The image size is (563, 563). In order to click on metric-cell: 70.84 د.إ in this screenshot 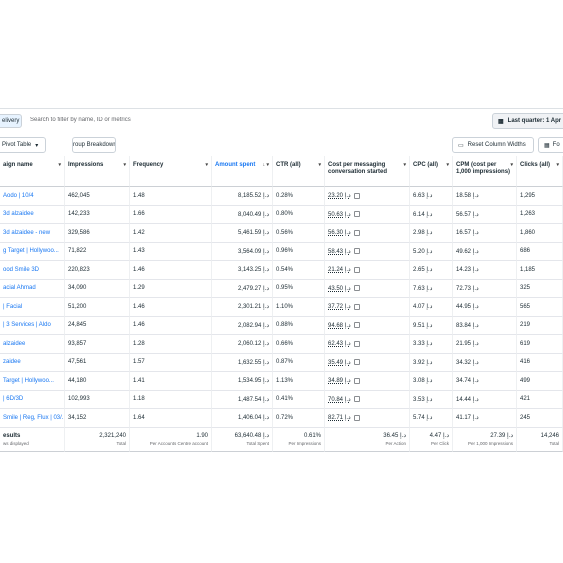, I will do `click(367, 399)`.